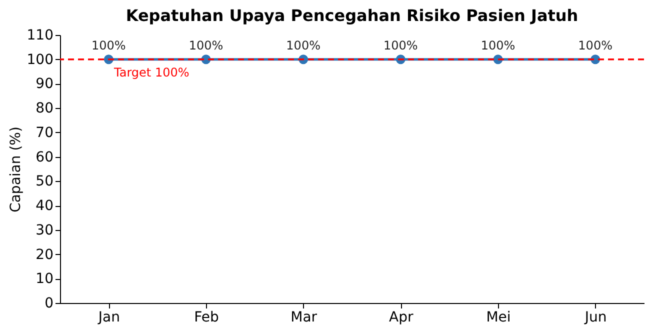 The image size is (659, 330). I want to click on y-tick-label: 70, so click(45, 132).